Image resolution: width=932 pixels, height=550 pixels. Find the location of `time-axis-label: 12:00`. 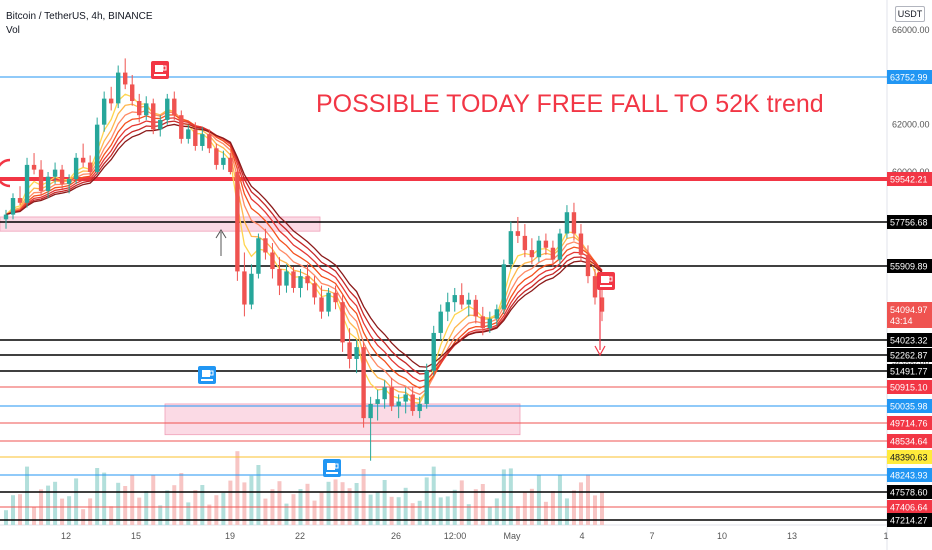

time-axis-label: 12:00 is located at coordinates (455, 536).